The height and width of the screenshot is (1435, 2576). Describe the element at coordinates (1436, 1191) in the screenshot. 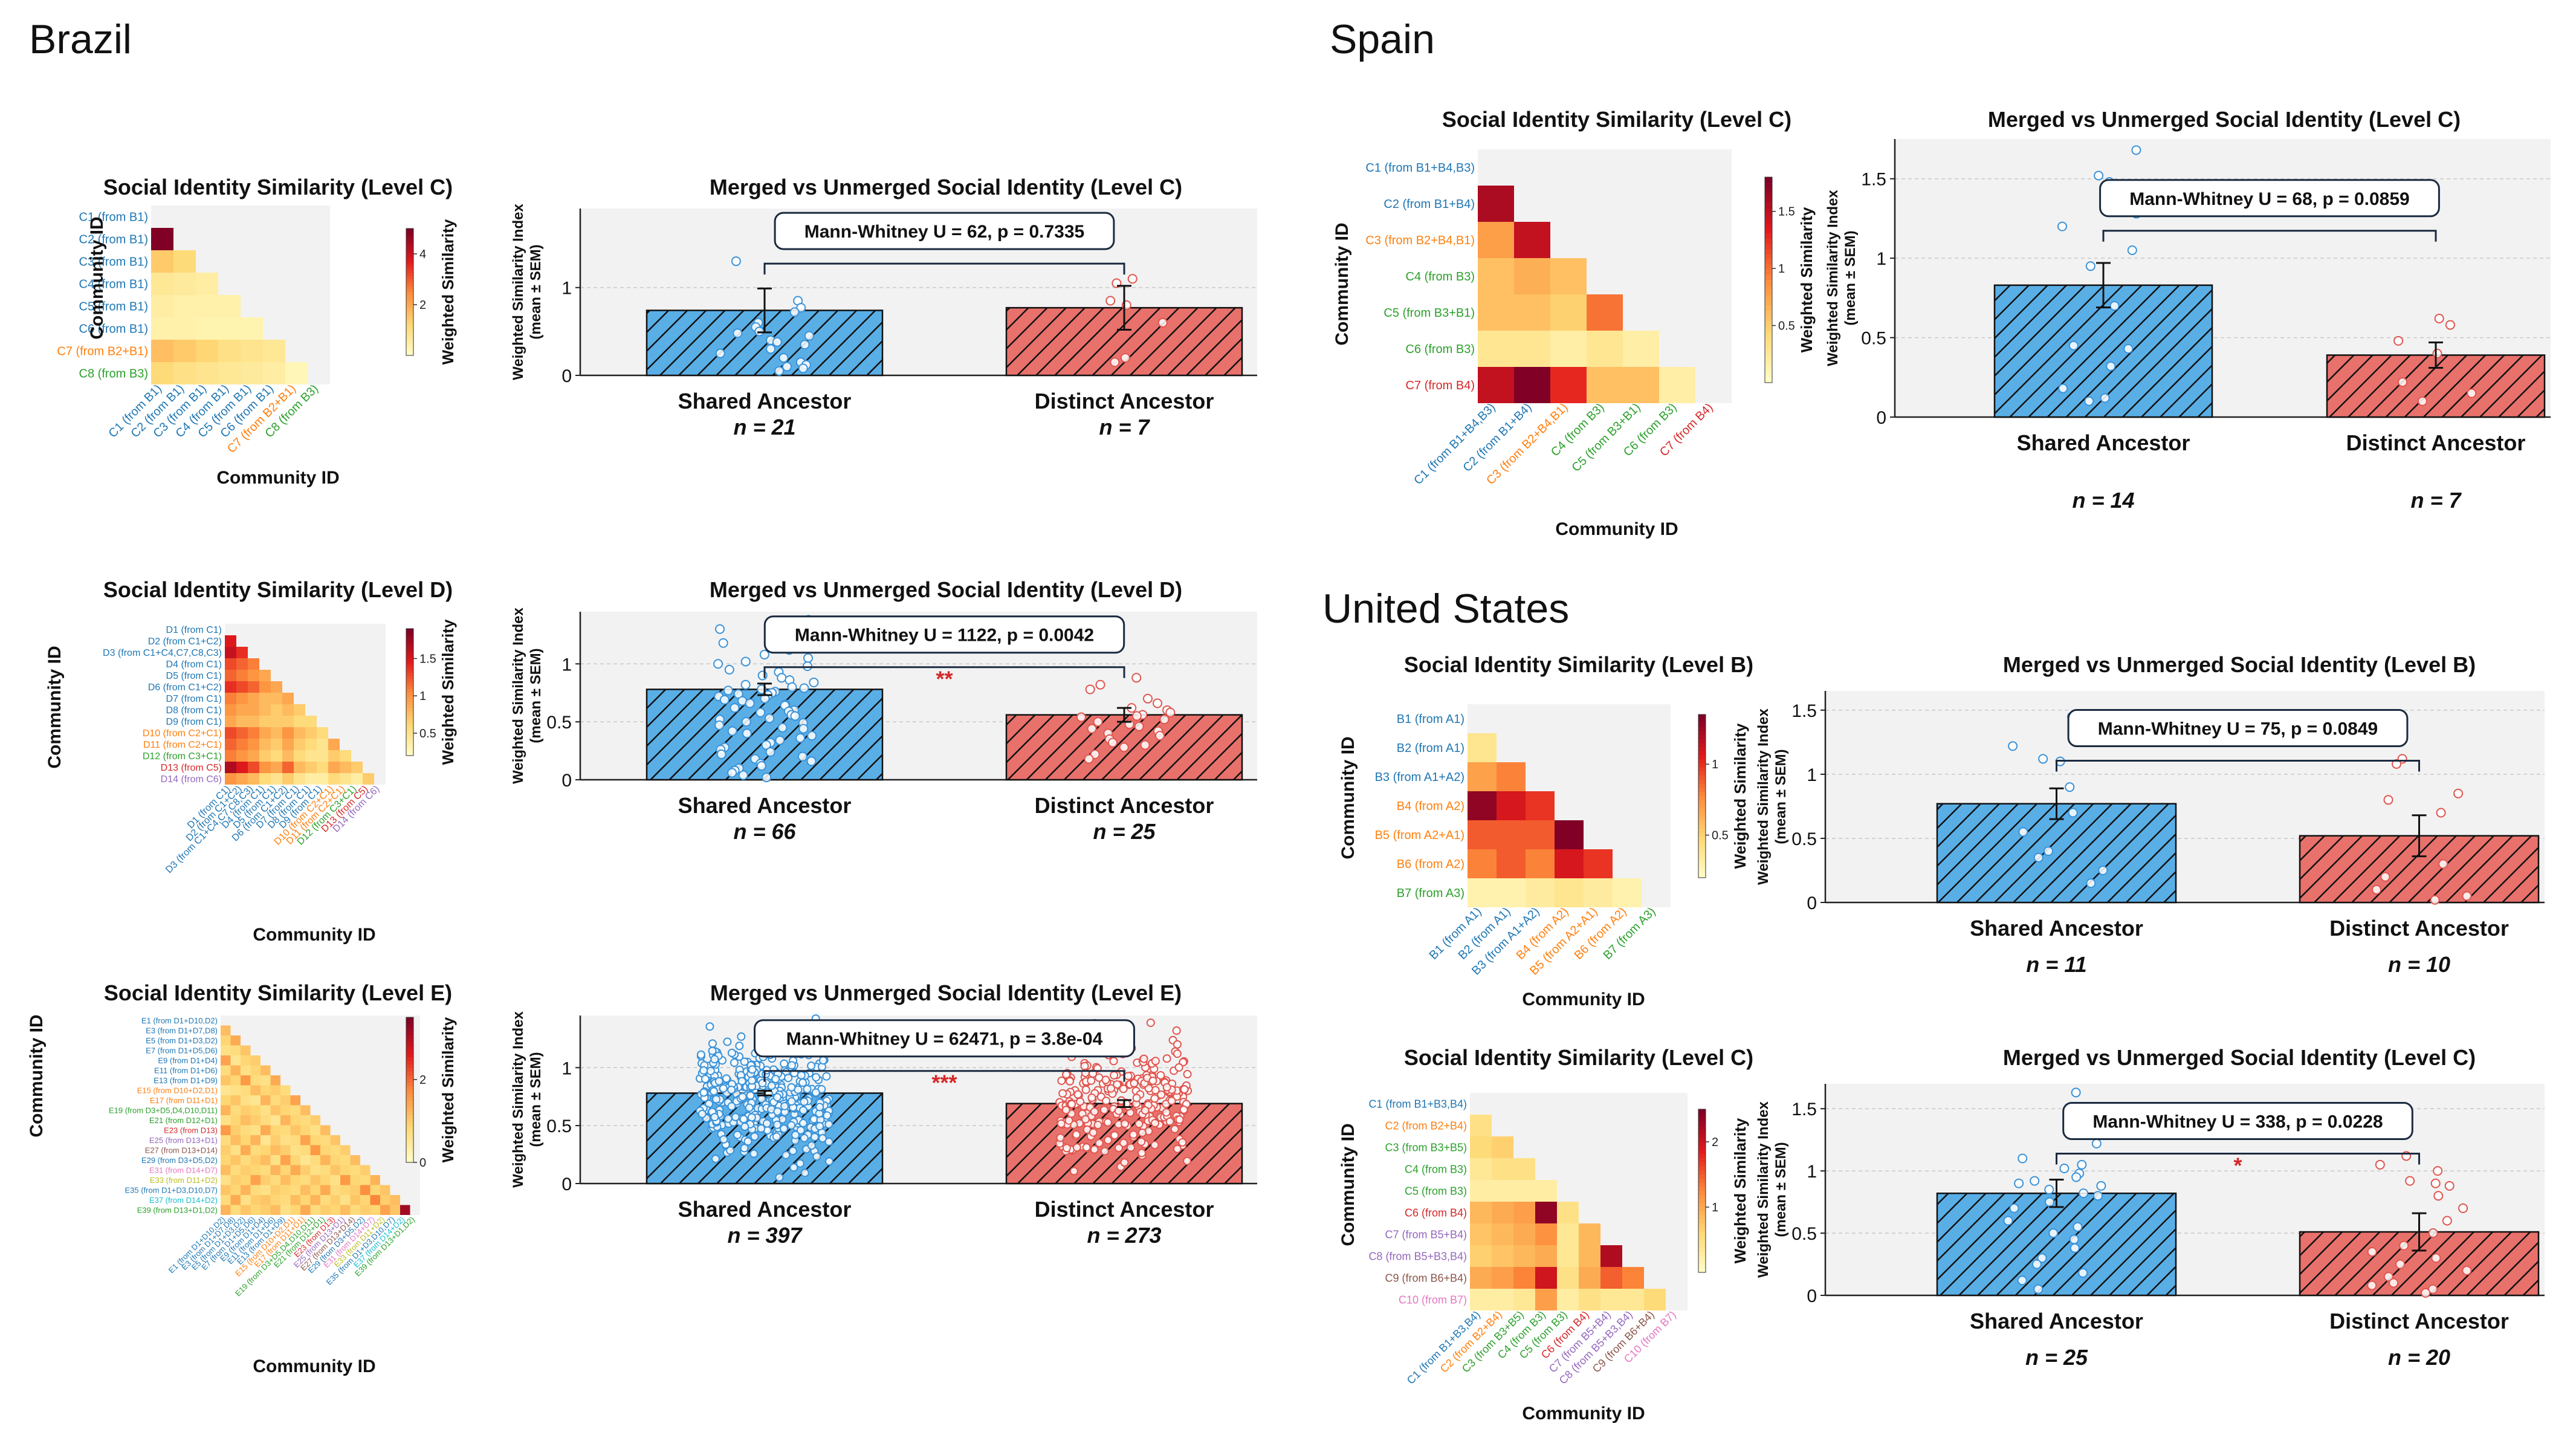

I see `heatmap-row-label: C5 (from B3)` at that location.